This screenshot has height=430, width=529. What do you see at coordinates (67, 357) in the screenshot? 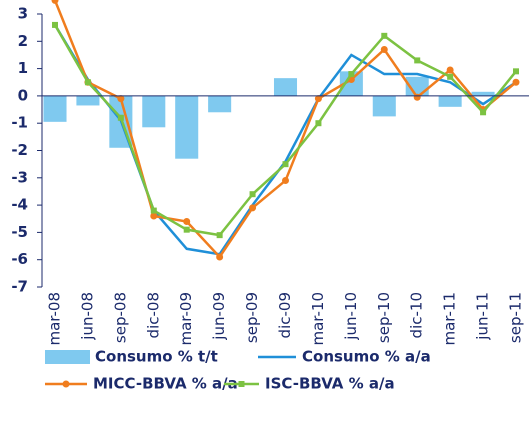
I see `legend-swatch` at bounding box center [67, 357].